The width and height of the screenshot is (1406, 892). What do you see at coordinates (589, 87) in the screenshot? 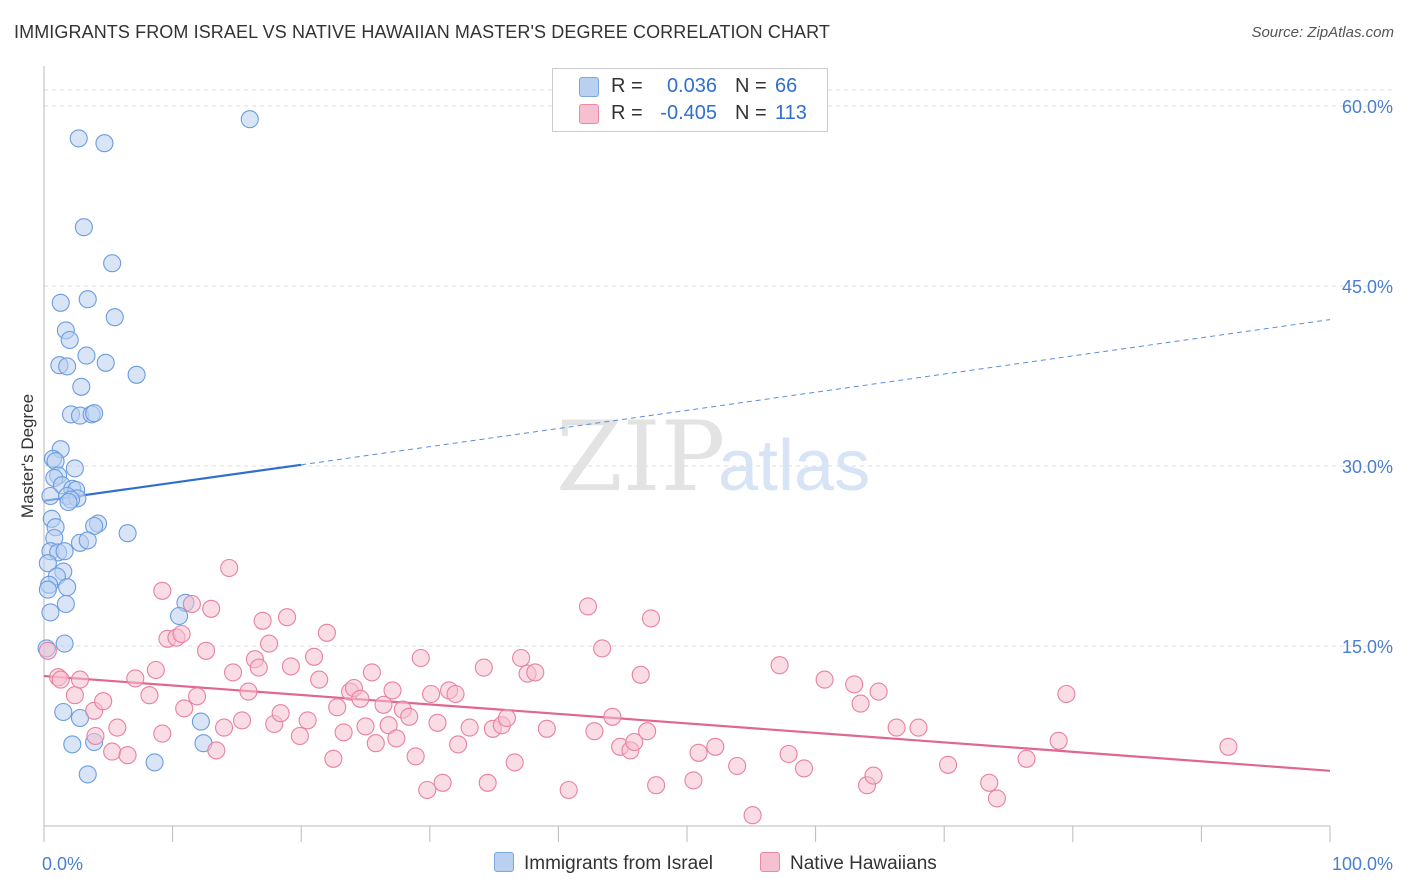
I see `legend-swatch-israel` at bounding box center [589, 87].